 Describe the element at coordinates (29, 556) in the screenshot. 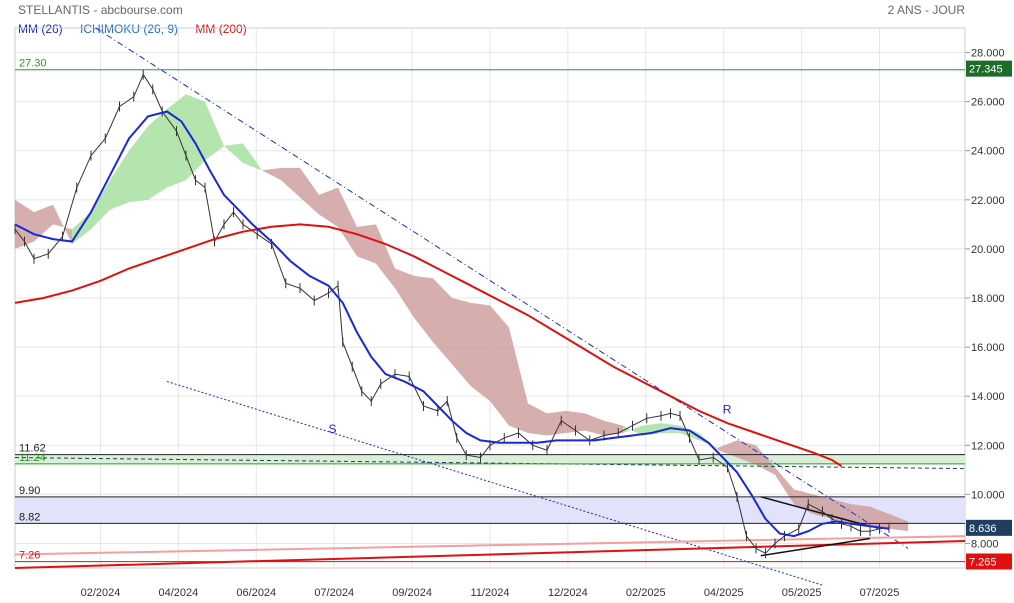

I see `level-label: 7.26` at that location.